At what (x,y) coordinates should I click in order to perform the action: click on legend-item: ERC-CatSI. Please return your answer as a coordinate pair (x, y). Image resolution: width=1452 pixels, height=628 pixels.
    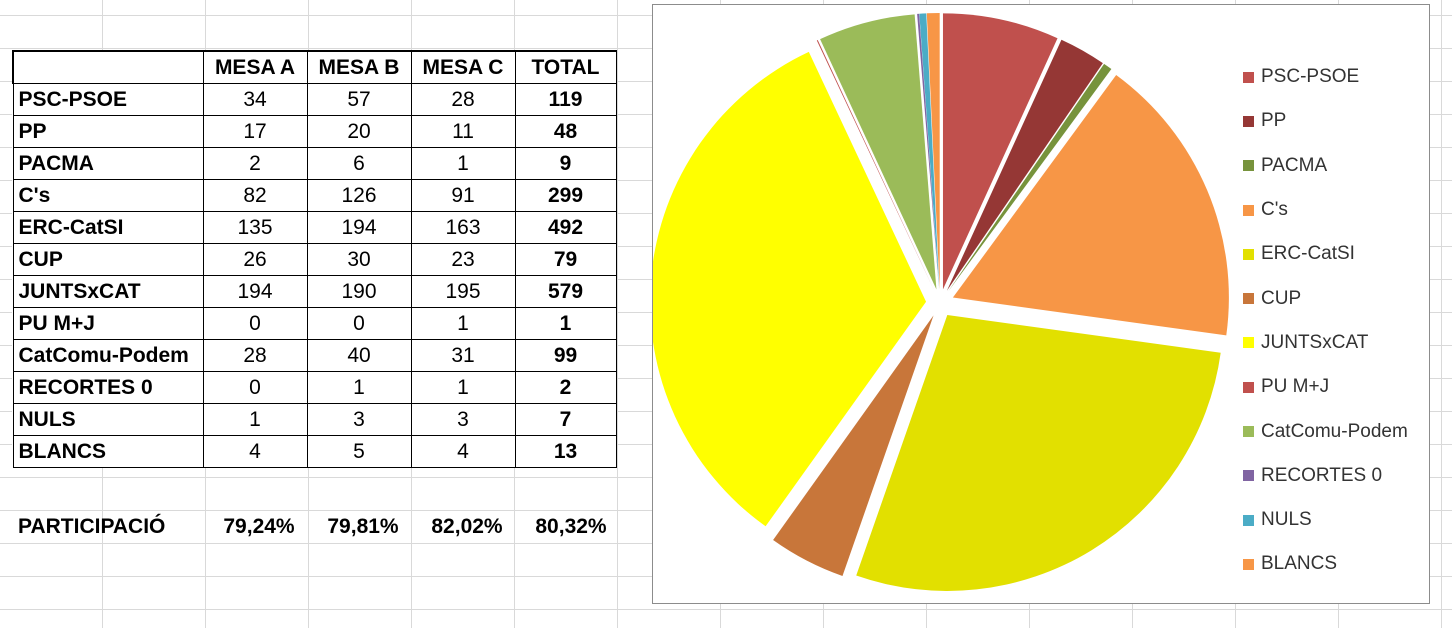
    Looking at the image, I should click on (1325, 254).